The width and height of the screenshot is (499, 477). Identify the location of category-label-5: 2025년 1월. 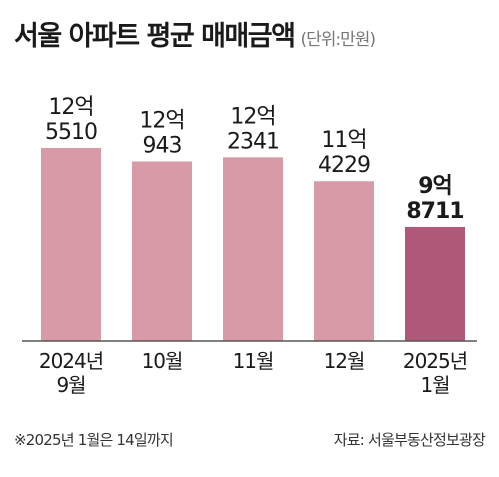
(435, 373).